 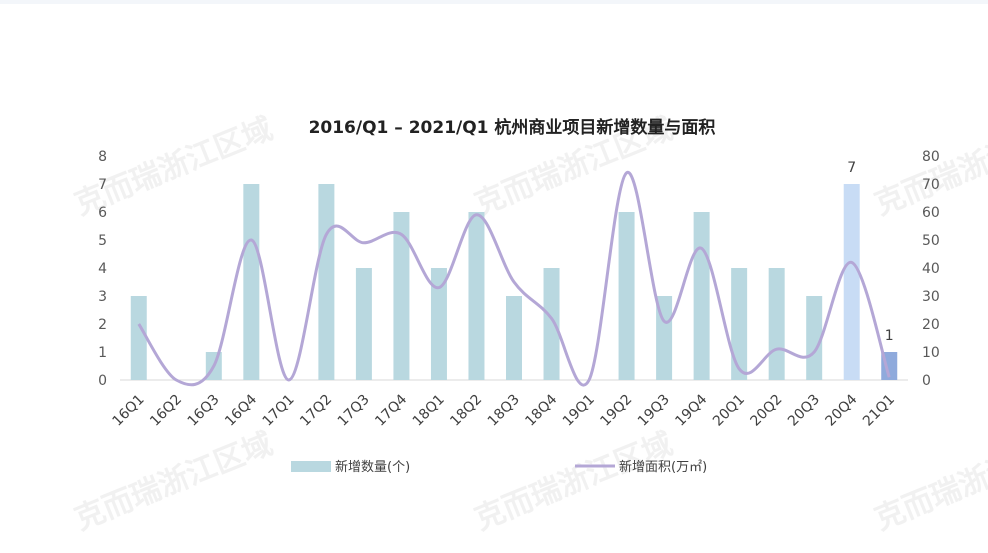 What do you see at coordinates (102, 325) in the screenshot?
I see `y-left-tick-label: 2` at bounding box center [102, 325].